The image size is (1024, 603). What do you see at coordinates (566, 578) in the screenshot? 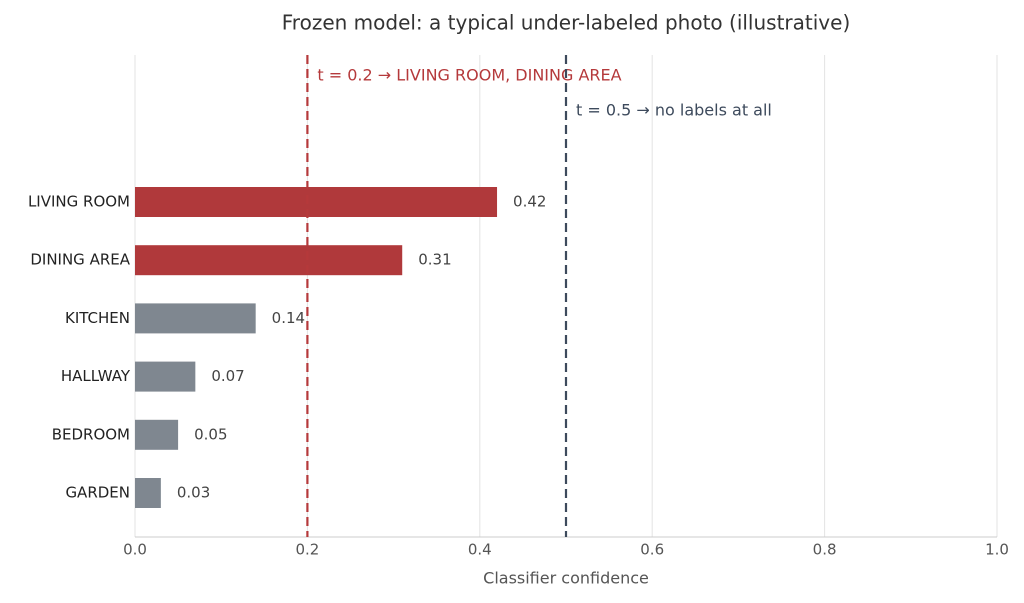
I see `x-axis-label: Classifier confidence` at bounding box center [566, 578].